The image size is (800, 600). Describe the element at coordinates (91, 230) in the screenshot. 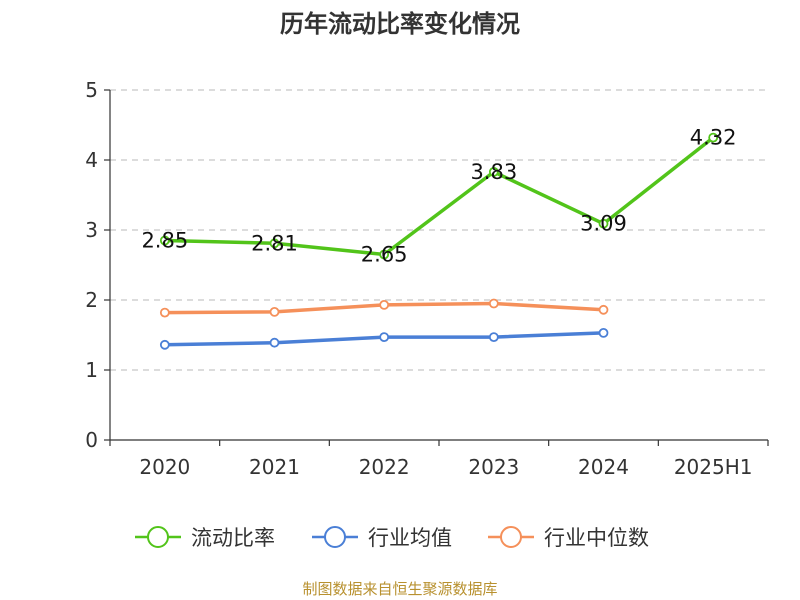

I see `y-tick-label: 3` at that location.